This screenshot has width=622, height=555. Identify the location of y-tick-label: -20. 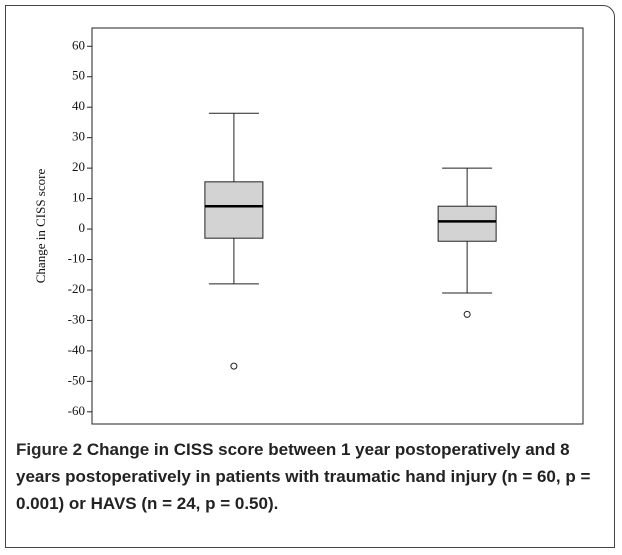
(76, 288).